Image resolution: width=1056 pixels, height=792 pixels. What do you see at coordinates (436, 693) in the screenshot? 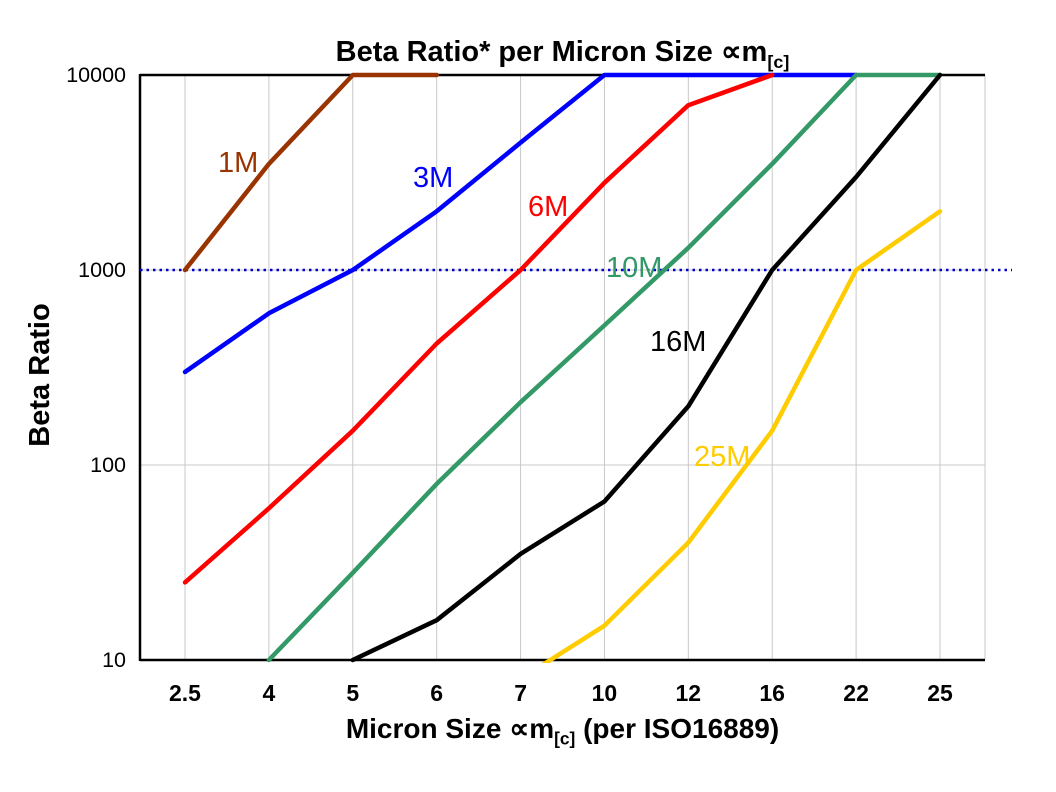
I see `x-tick-label: 6` at bounding box center [436, 693].